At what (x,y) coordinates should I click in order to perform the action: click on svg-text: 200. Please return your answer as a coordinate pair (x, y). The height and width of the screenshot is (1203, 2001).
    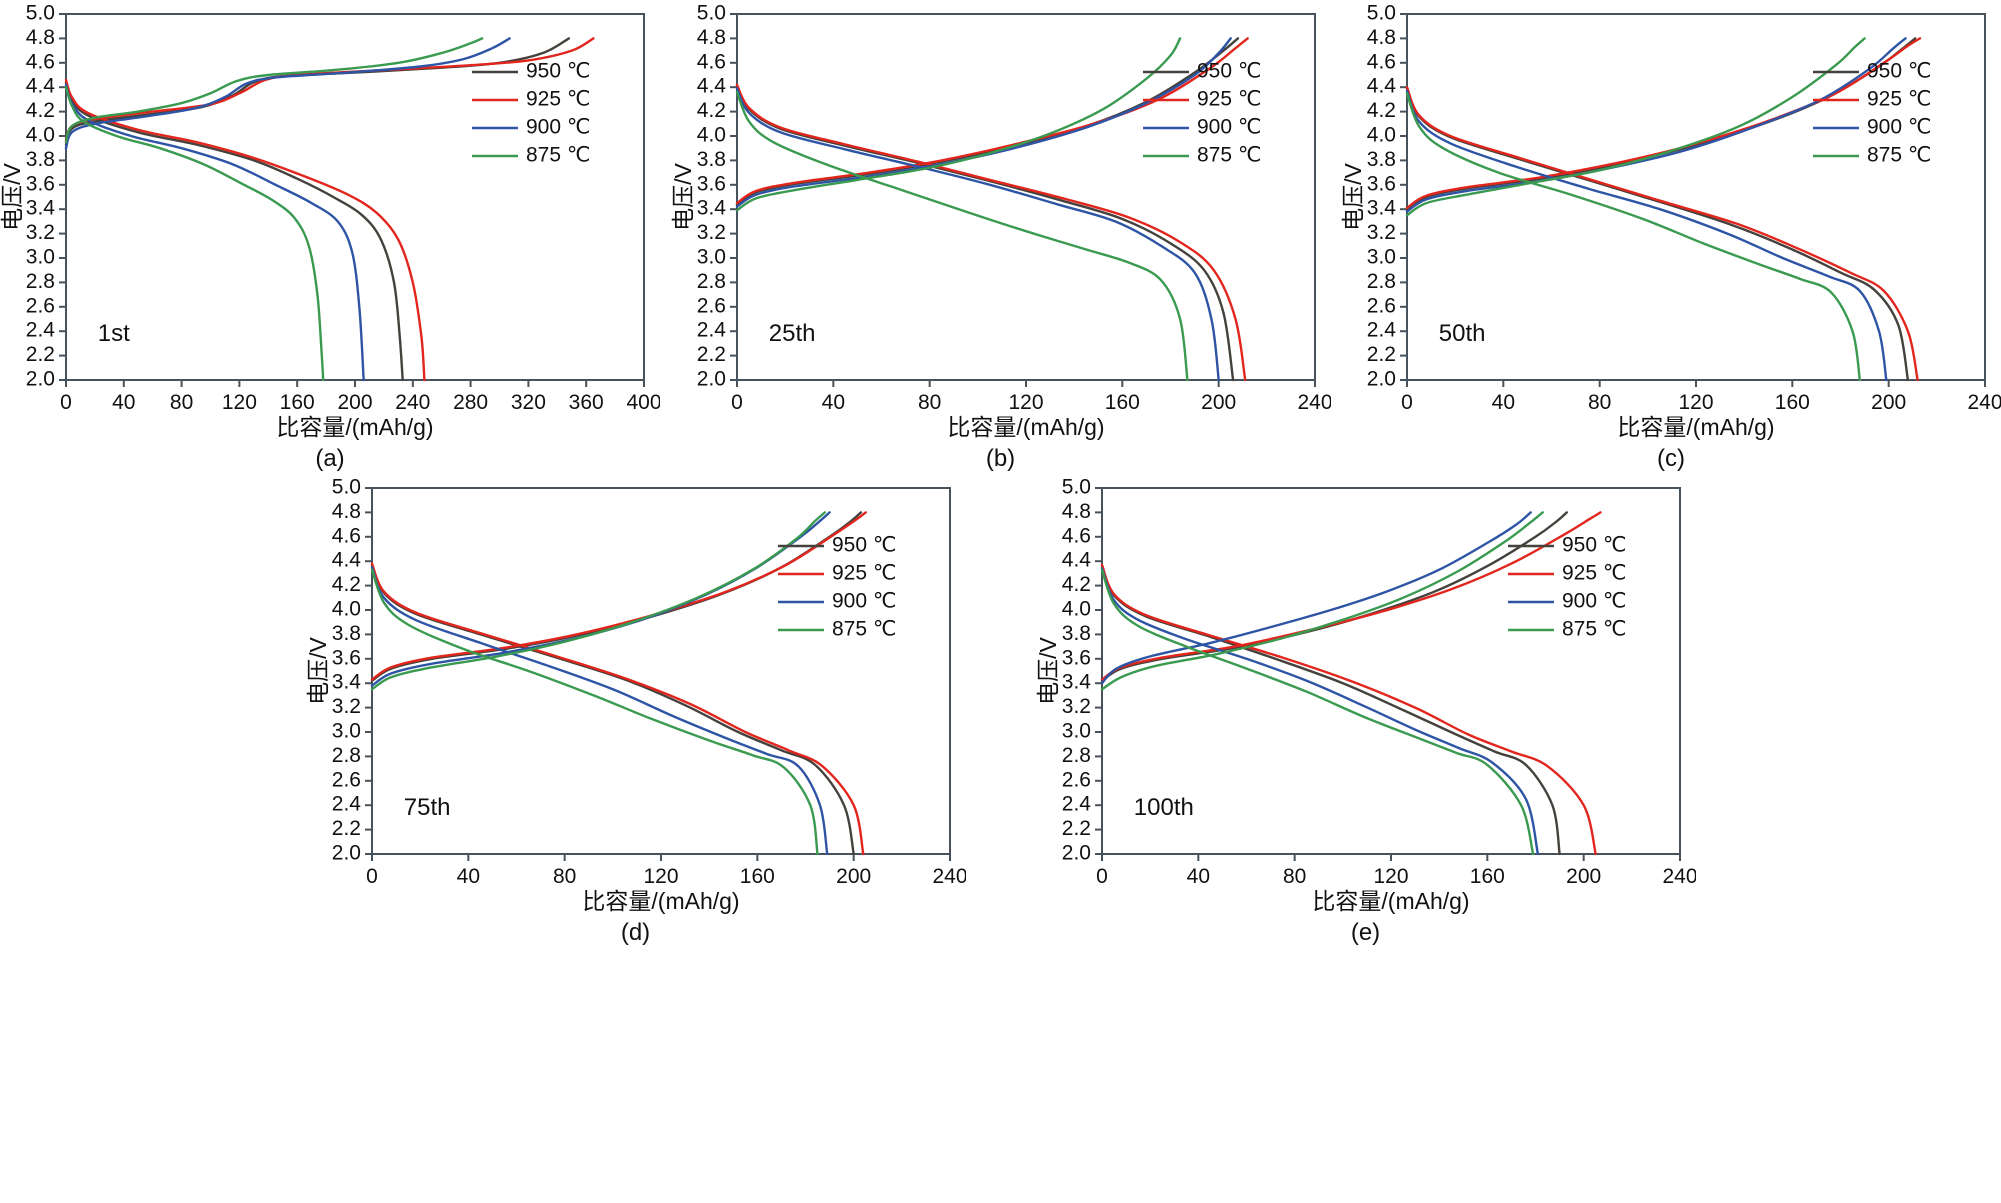
    Looking at the image, I should click on (1888, 402).